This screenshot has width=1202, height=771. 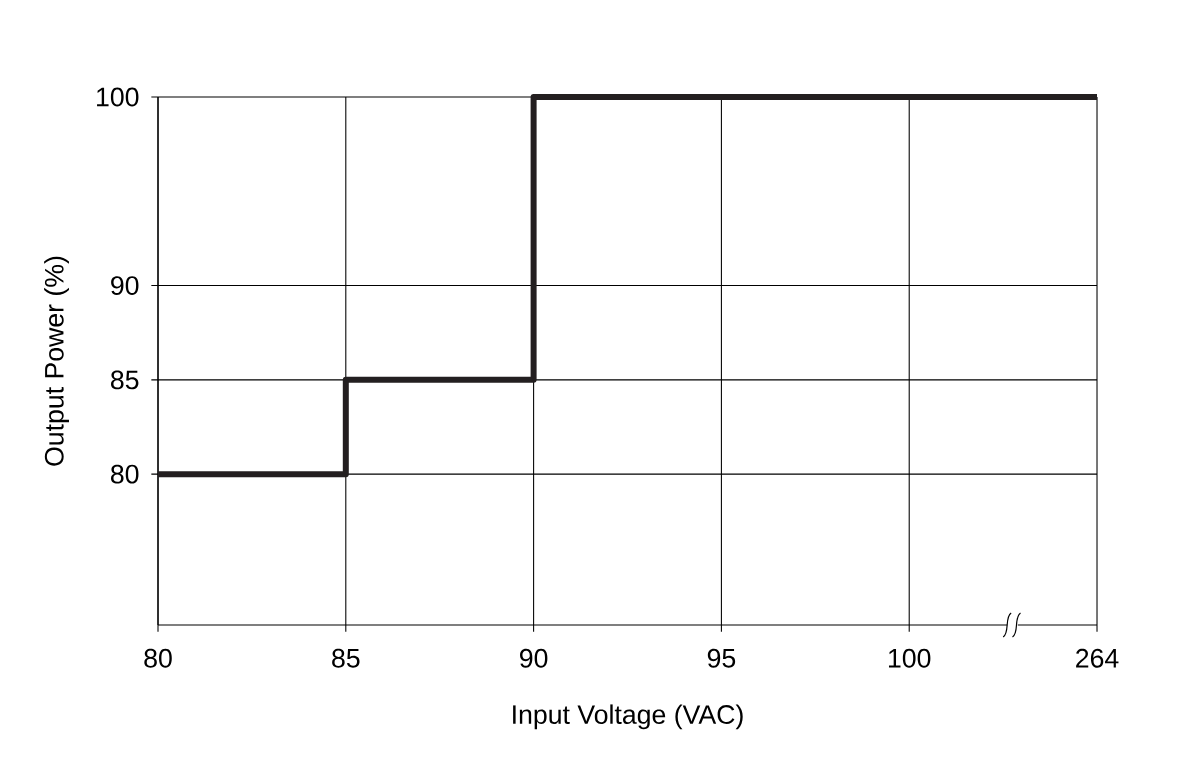 What do you see at coordinates (125, 380) in the screenshot?
I see `y-tick-label: 85` at bounding box center [125, 380].